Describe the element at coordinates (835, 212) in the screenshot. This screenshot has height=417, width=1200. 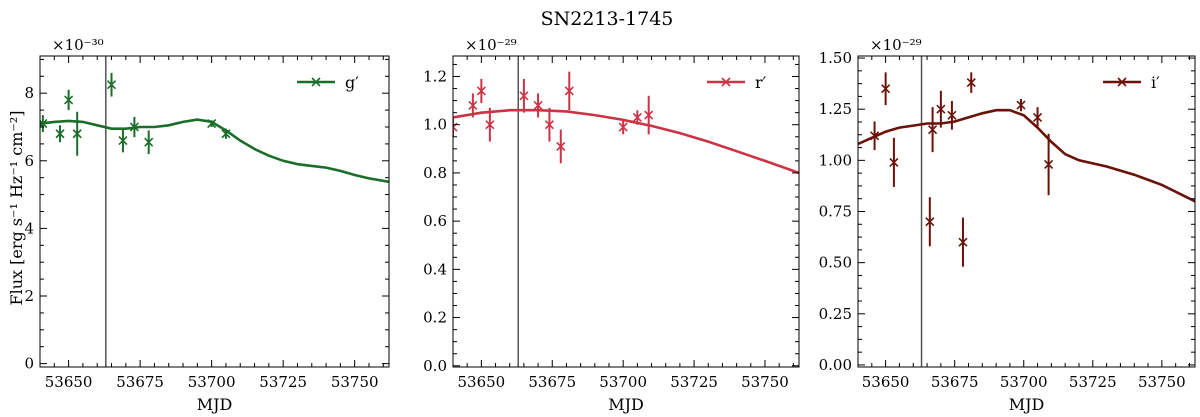
I see `y-tick-label: 0.75` at that location.